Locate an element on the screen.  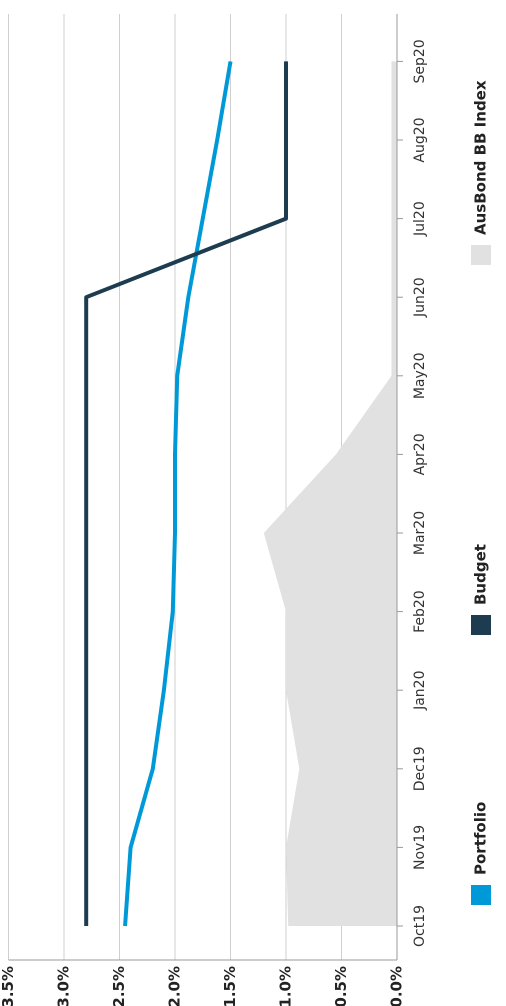
y-tick-label: 3.5% is located at coordinates (8, 986).